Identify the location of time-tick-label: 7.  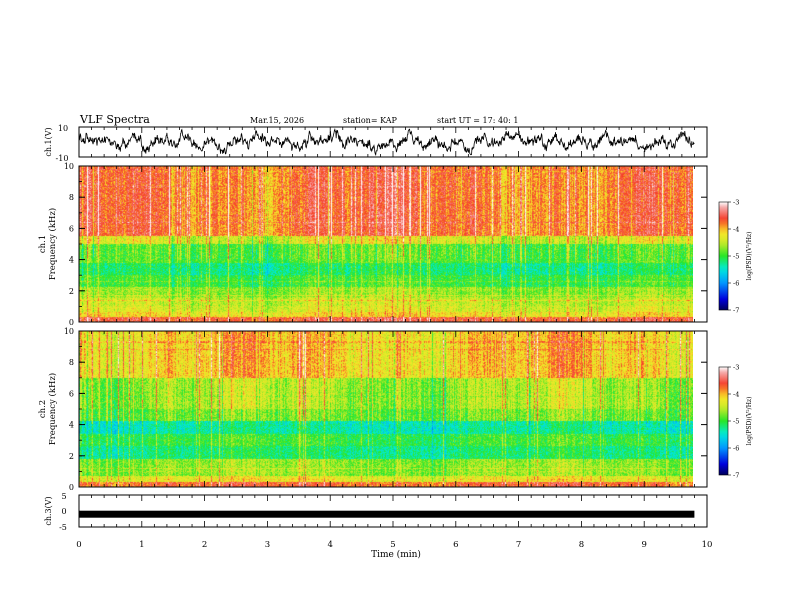
(518, 545).